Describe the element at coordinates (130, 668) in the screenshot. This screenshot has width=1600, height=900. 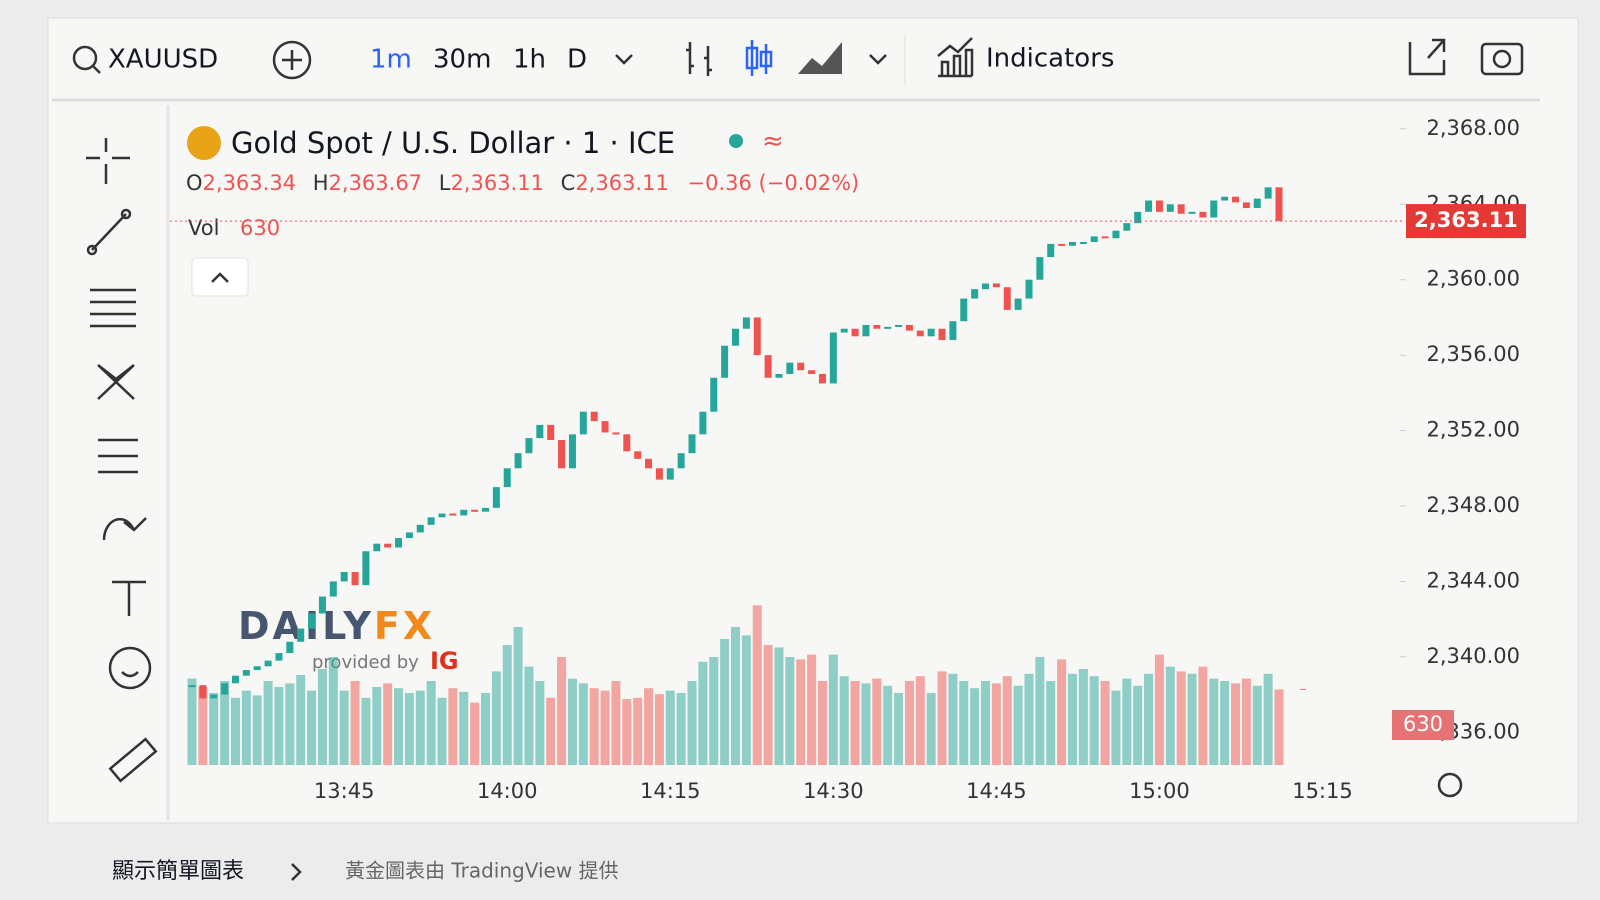
I see `emoji-tool` at that location.